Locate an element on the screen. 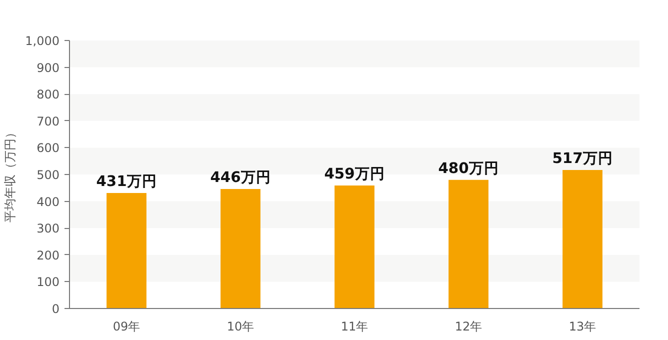 This screenshot has width=668, height=340. y-tick-label: 400 is located at coordinates (48, 201).